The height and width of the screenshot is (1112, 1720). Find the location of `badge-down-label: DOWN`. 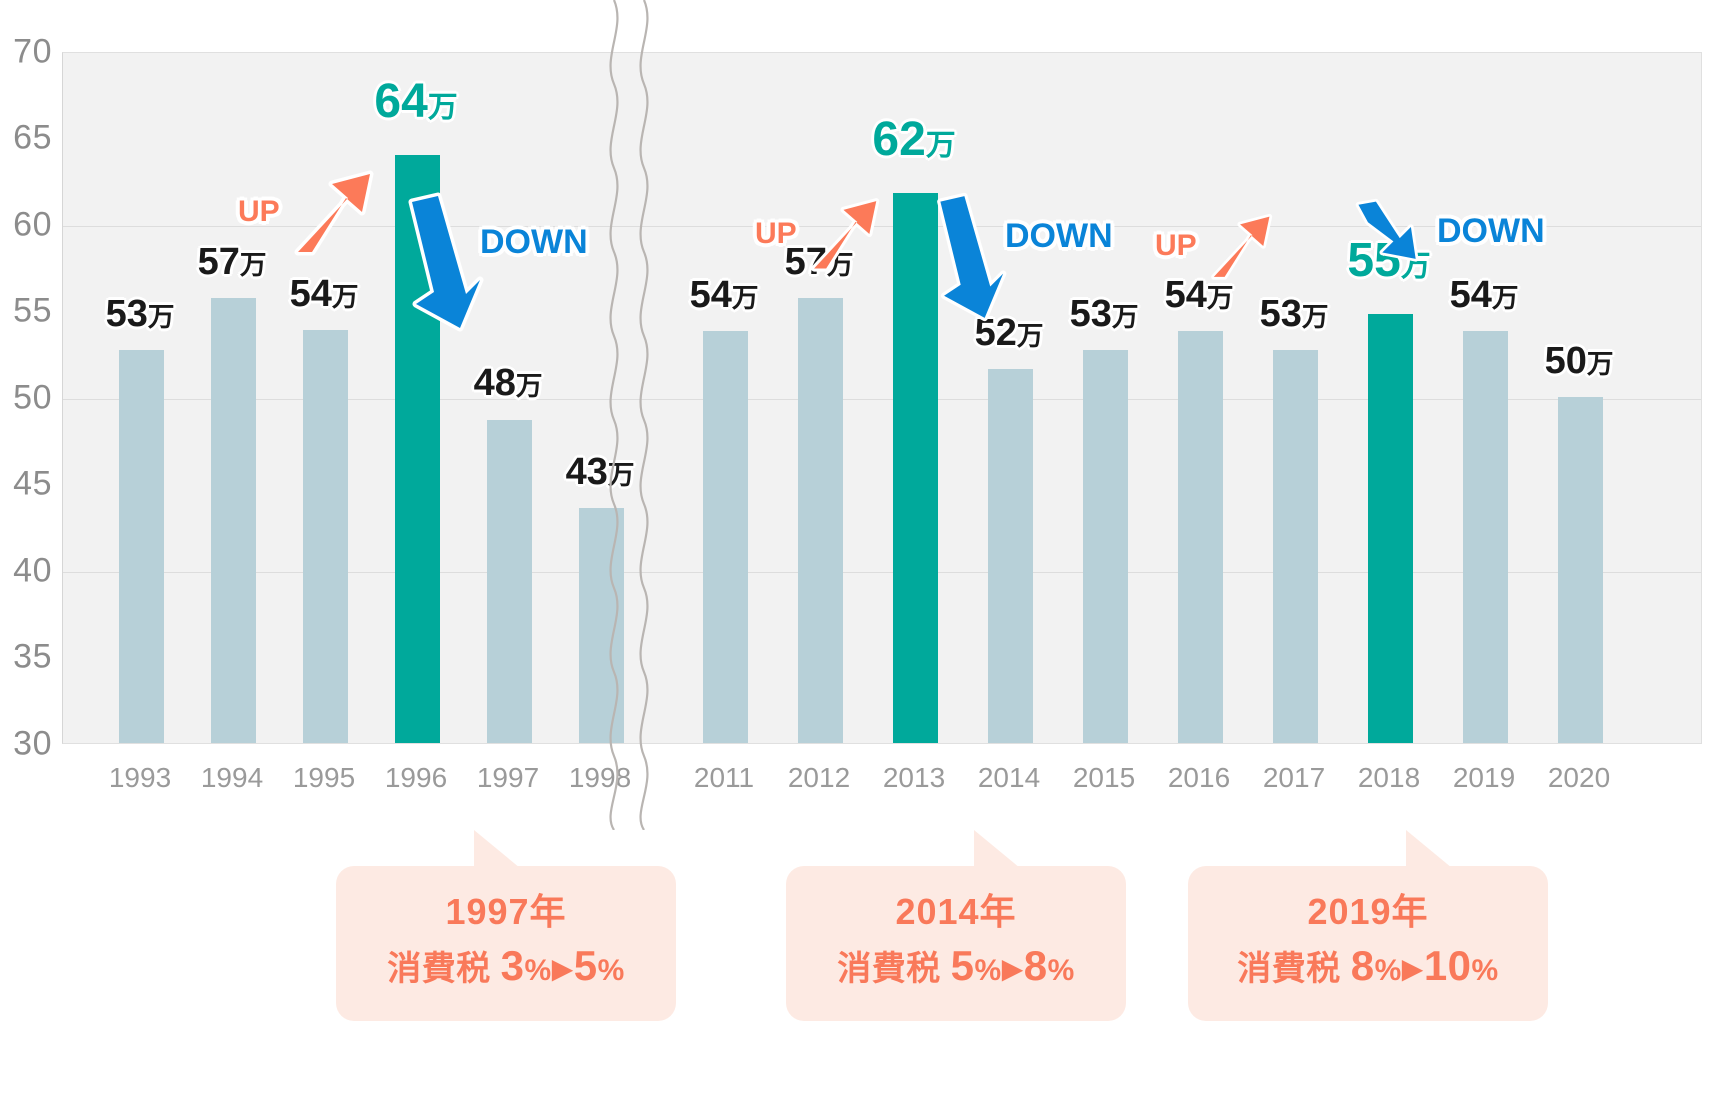

badge-down-label: DOWN is located at coordinates (1059, 236).